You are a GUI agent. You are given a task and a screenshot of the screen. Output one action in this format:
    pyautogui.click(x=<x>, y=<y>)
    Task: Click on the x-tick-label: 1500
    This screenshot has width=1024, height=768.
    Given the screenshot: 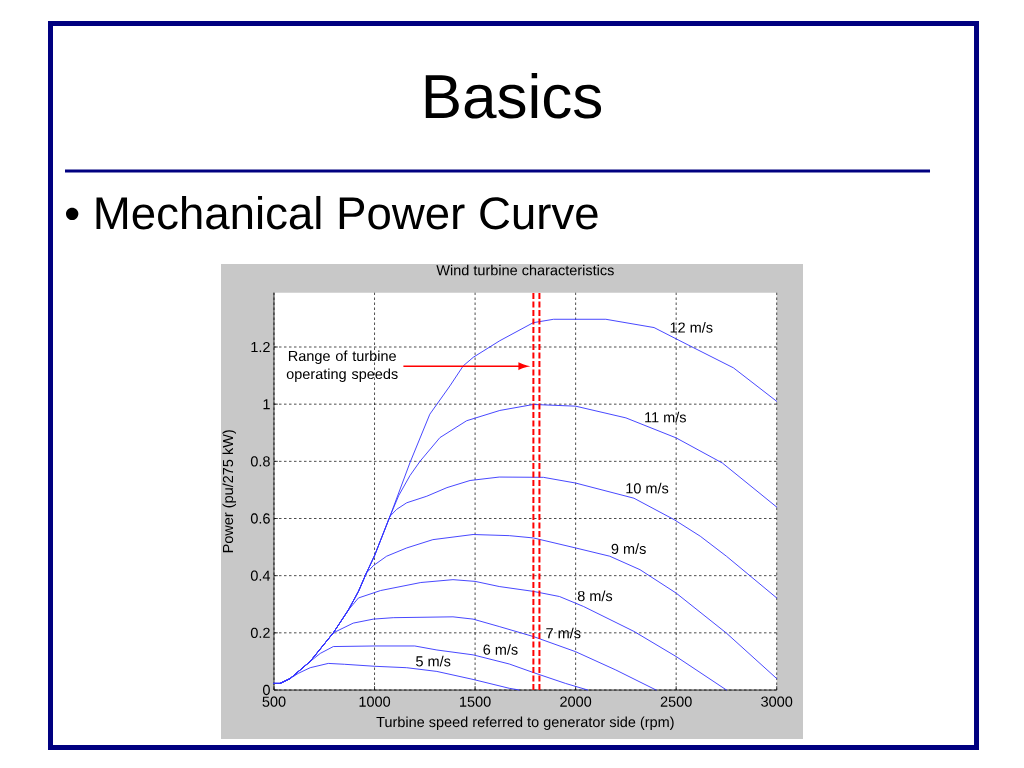 What is the action you would take?
    pyautogui.click(x=475, y=701)
    